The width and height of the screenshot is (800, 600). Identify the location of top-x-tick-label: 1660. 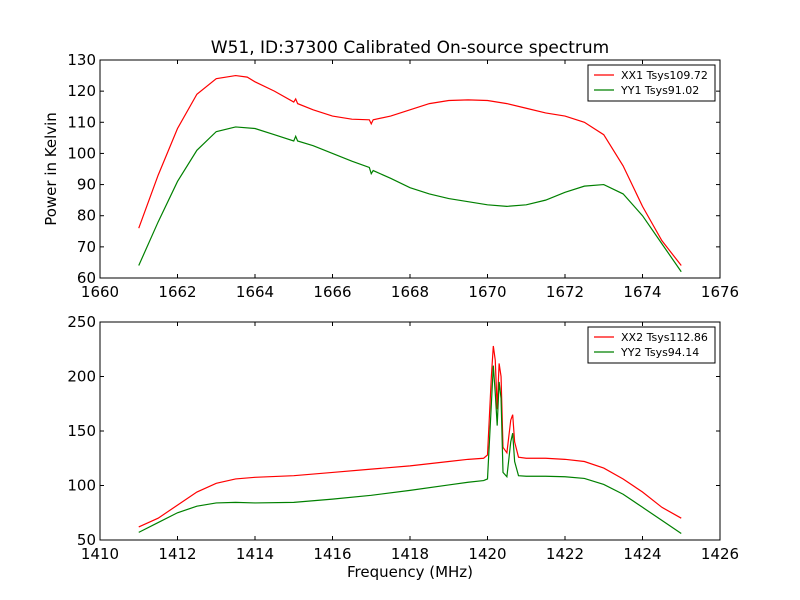
(100, 292).